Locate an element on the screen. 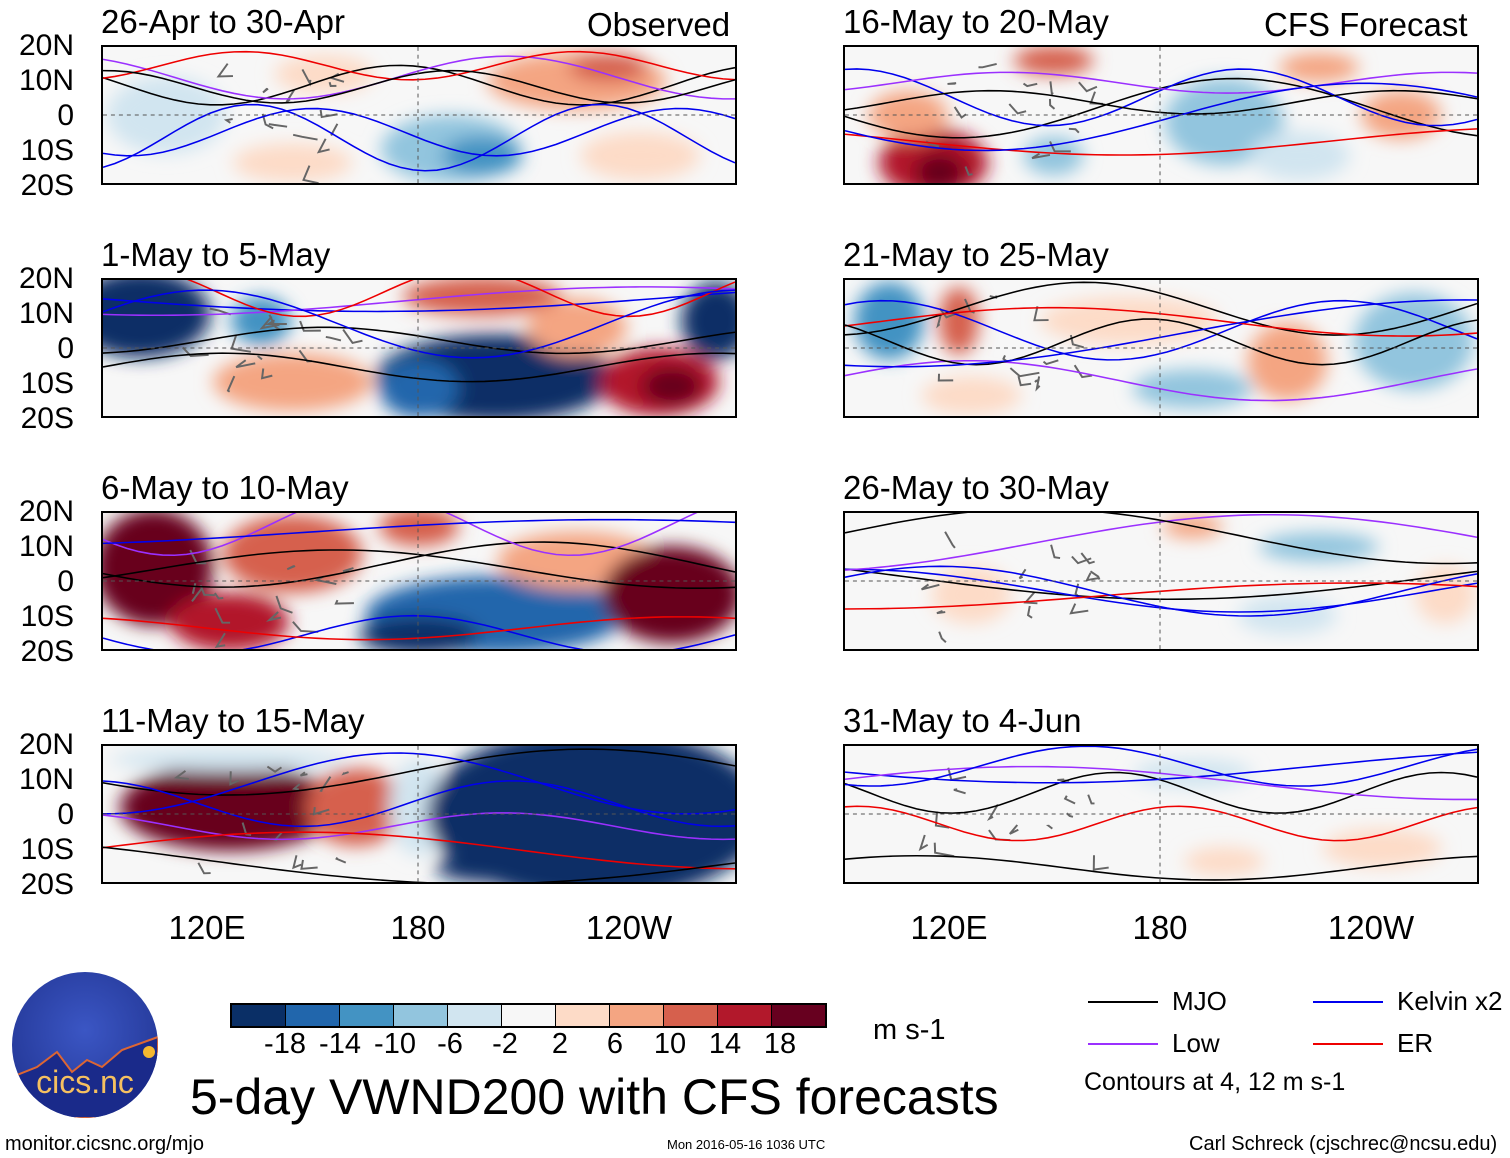  logo-text: cics.nc is located at coordinates (85, 1082).